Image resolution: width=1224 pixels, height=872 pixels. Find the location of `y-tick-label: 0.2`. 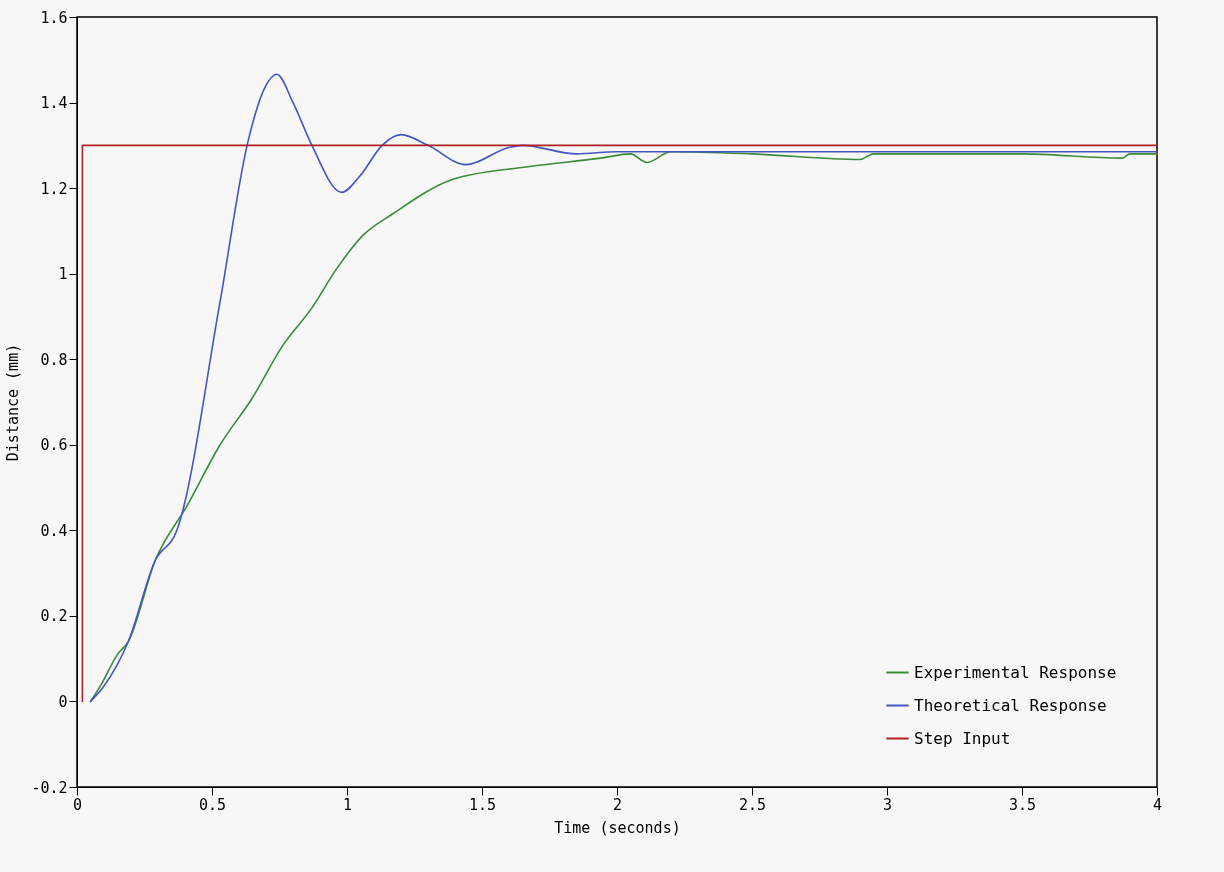

y-tick-label: 0.2 is located at coordinates (54, 616).